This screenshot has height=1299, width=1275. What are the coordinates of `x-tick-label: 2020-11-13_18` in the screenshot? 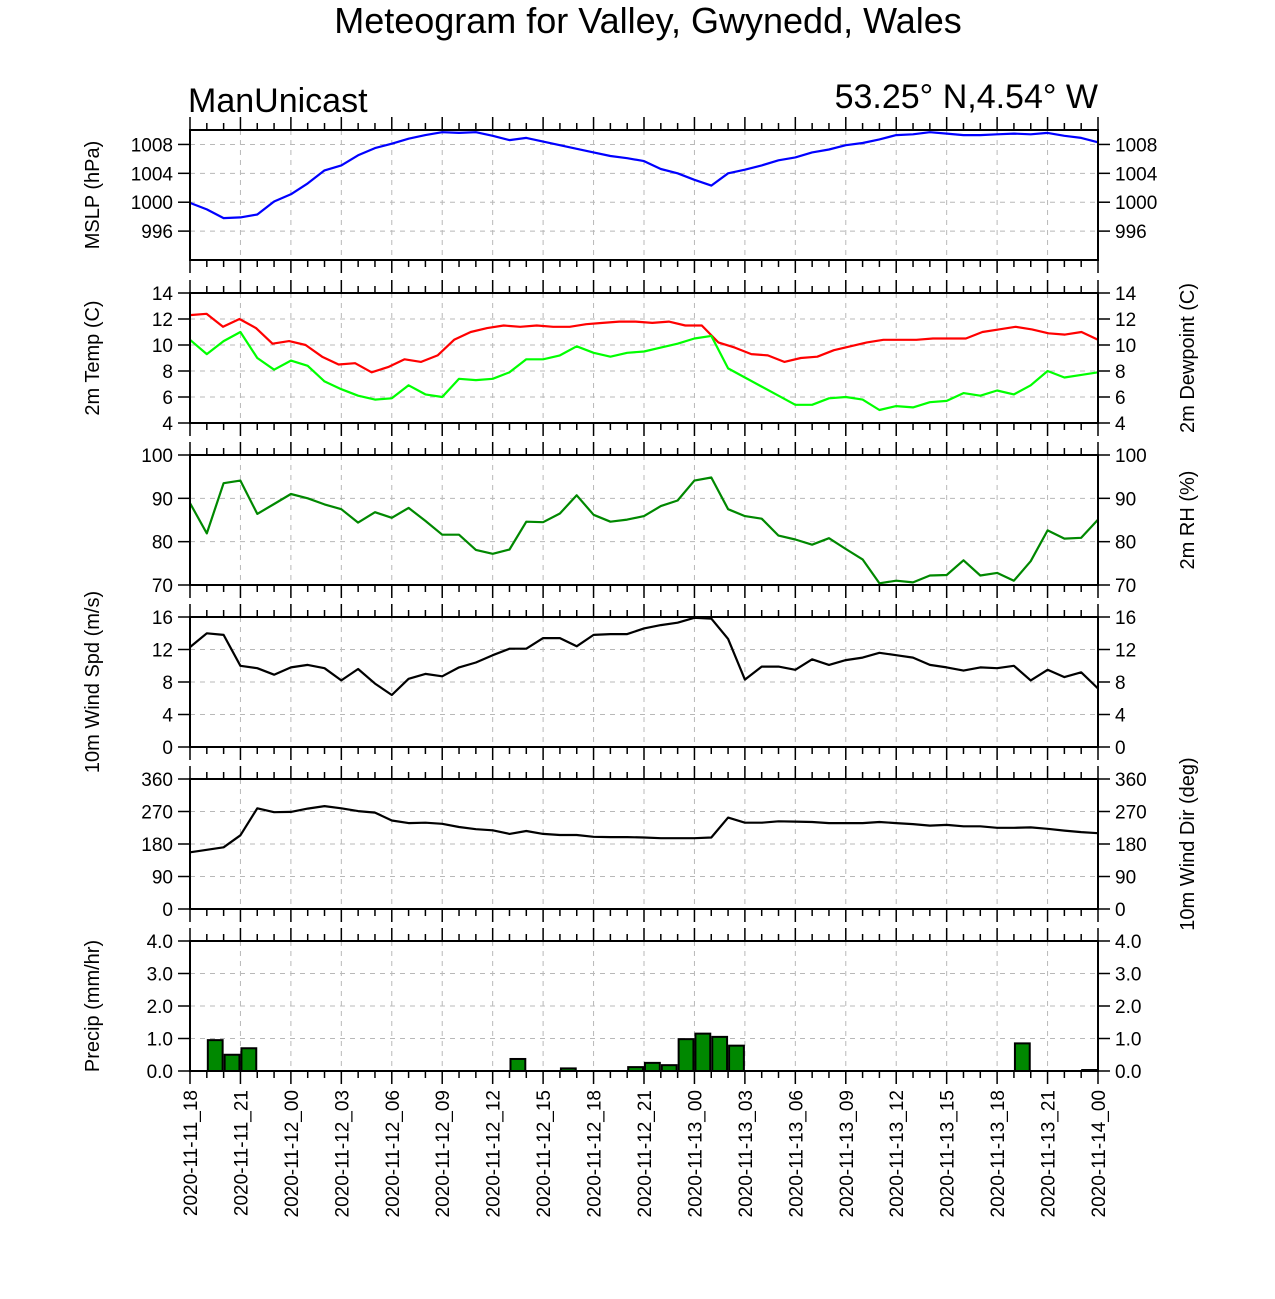 It's located at (998, 1153).